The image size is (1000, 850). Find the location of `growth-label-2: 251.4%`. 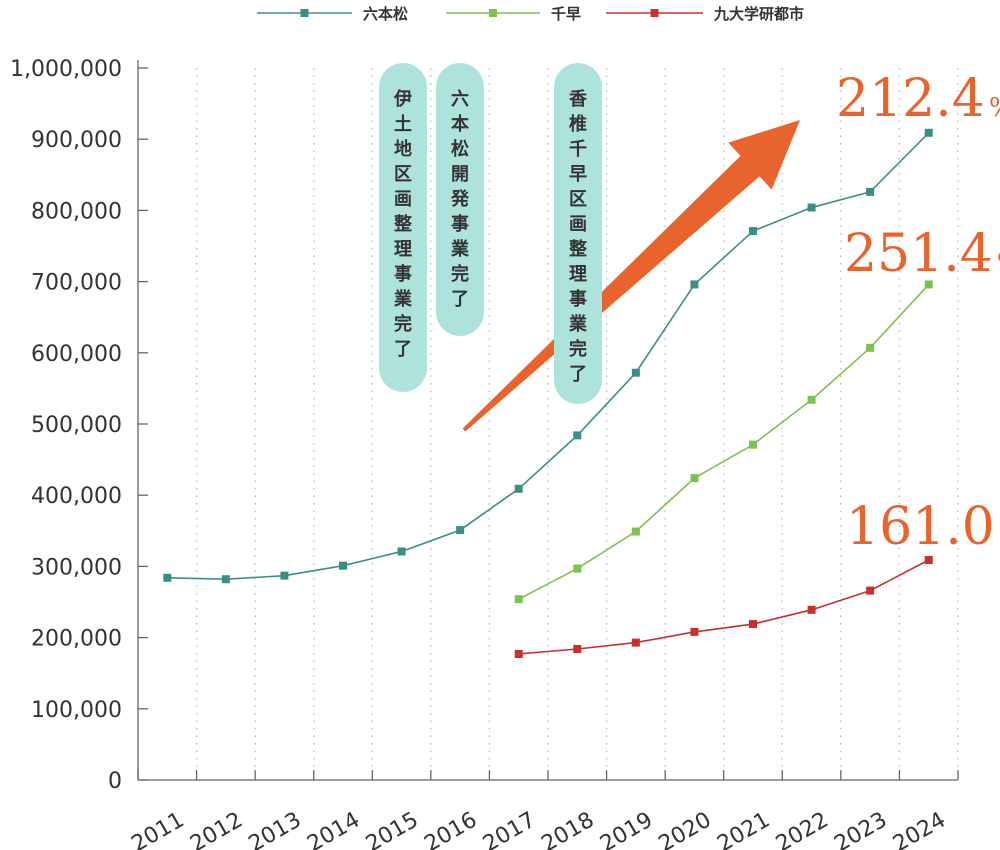

growth-label-2: 251.4% is located at coordinates (922, 254).